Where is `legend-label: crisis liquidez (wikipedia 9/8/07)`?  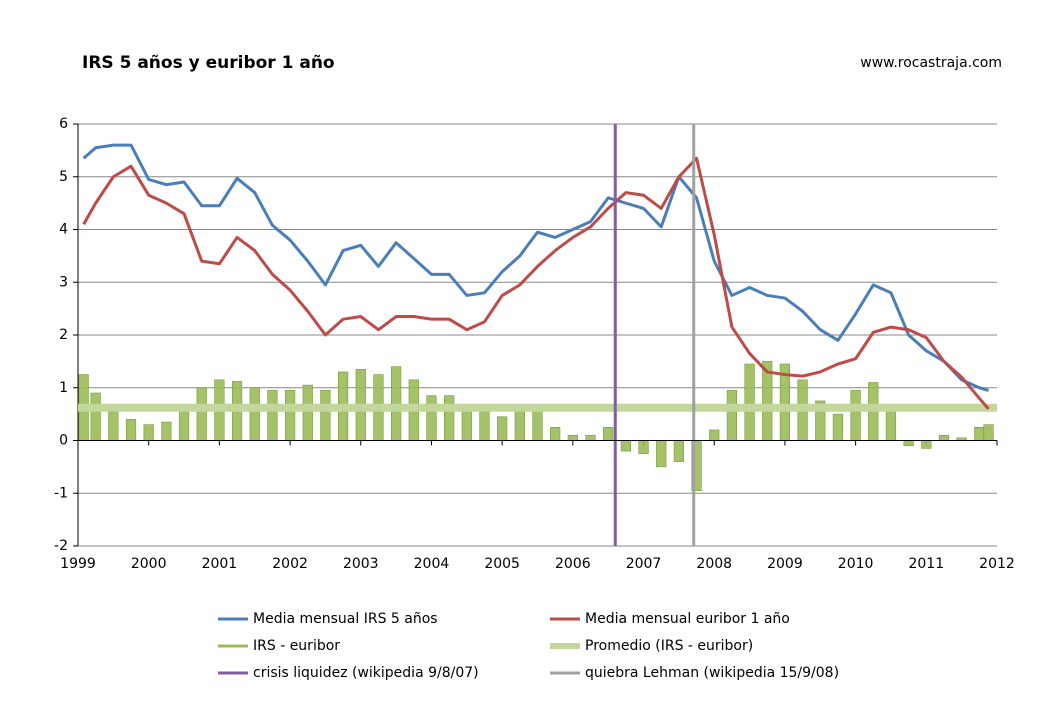
legend-label: crisis liquidez (wikipedia 9/8/07) is located at coordinates (366, 673).